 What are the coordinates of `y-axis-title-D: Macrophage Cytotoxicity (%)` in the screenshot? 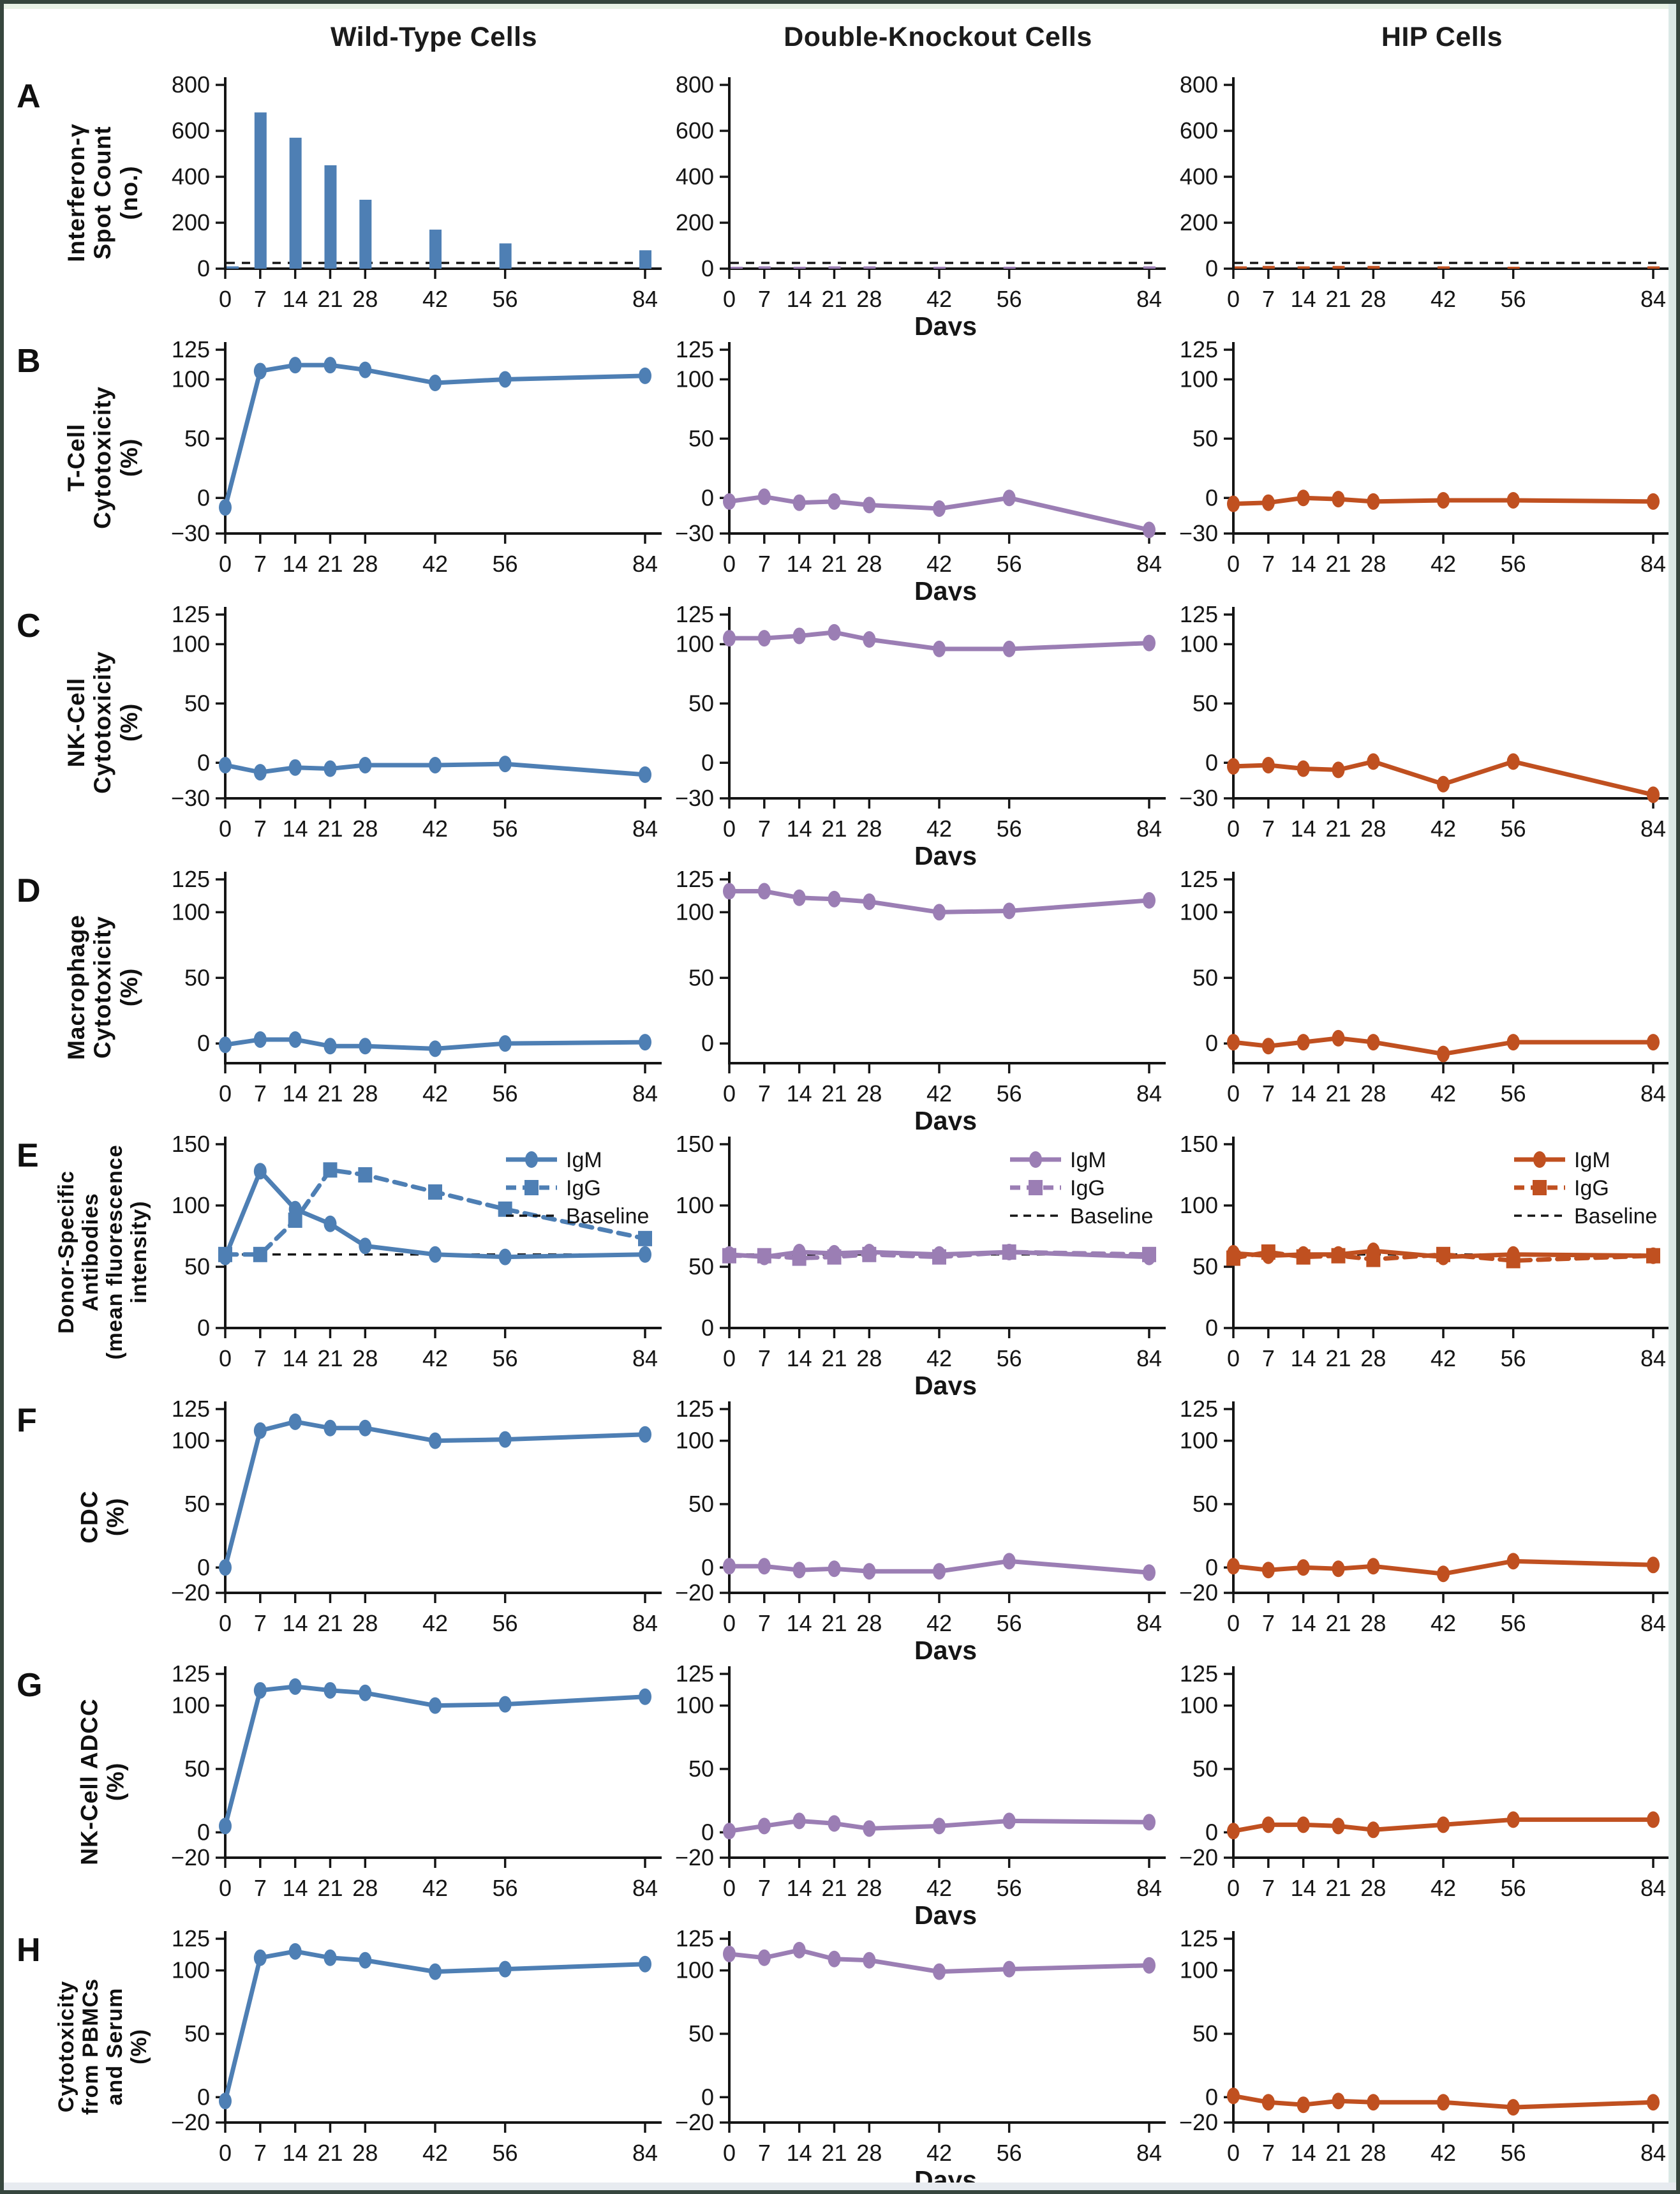 It's located at (103, 987).